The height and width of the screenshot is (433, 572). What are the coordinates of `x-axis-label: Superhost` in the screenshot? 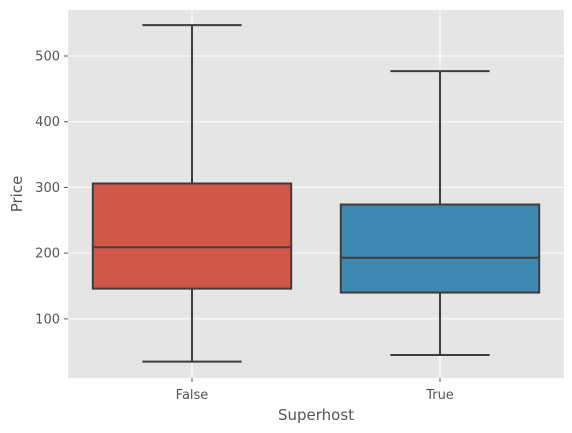 It's located at (316, 415).